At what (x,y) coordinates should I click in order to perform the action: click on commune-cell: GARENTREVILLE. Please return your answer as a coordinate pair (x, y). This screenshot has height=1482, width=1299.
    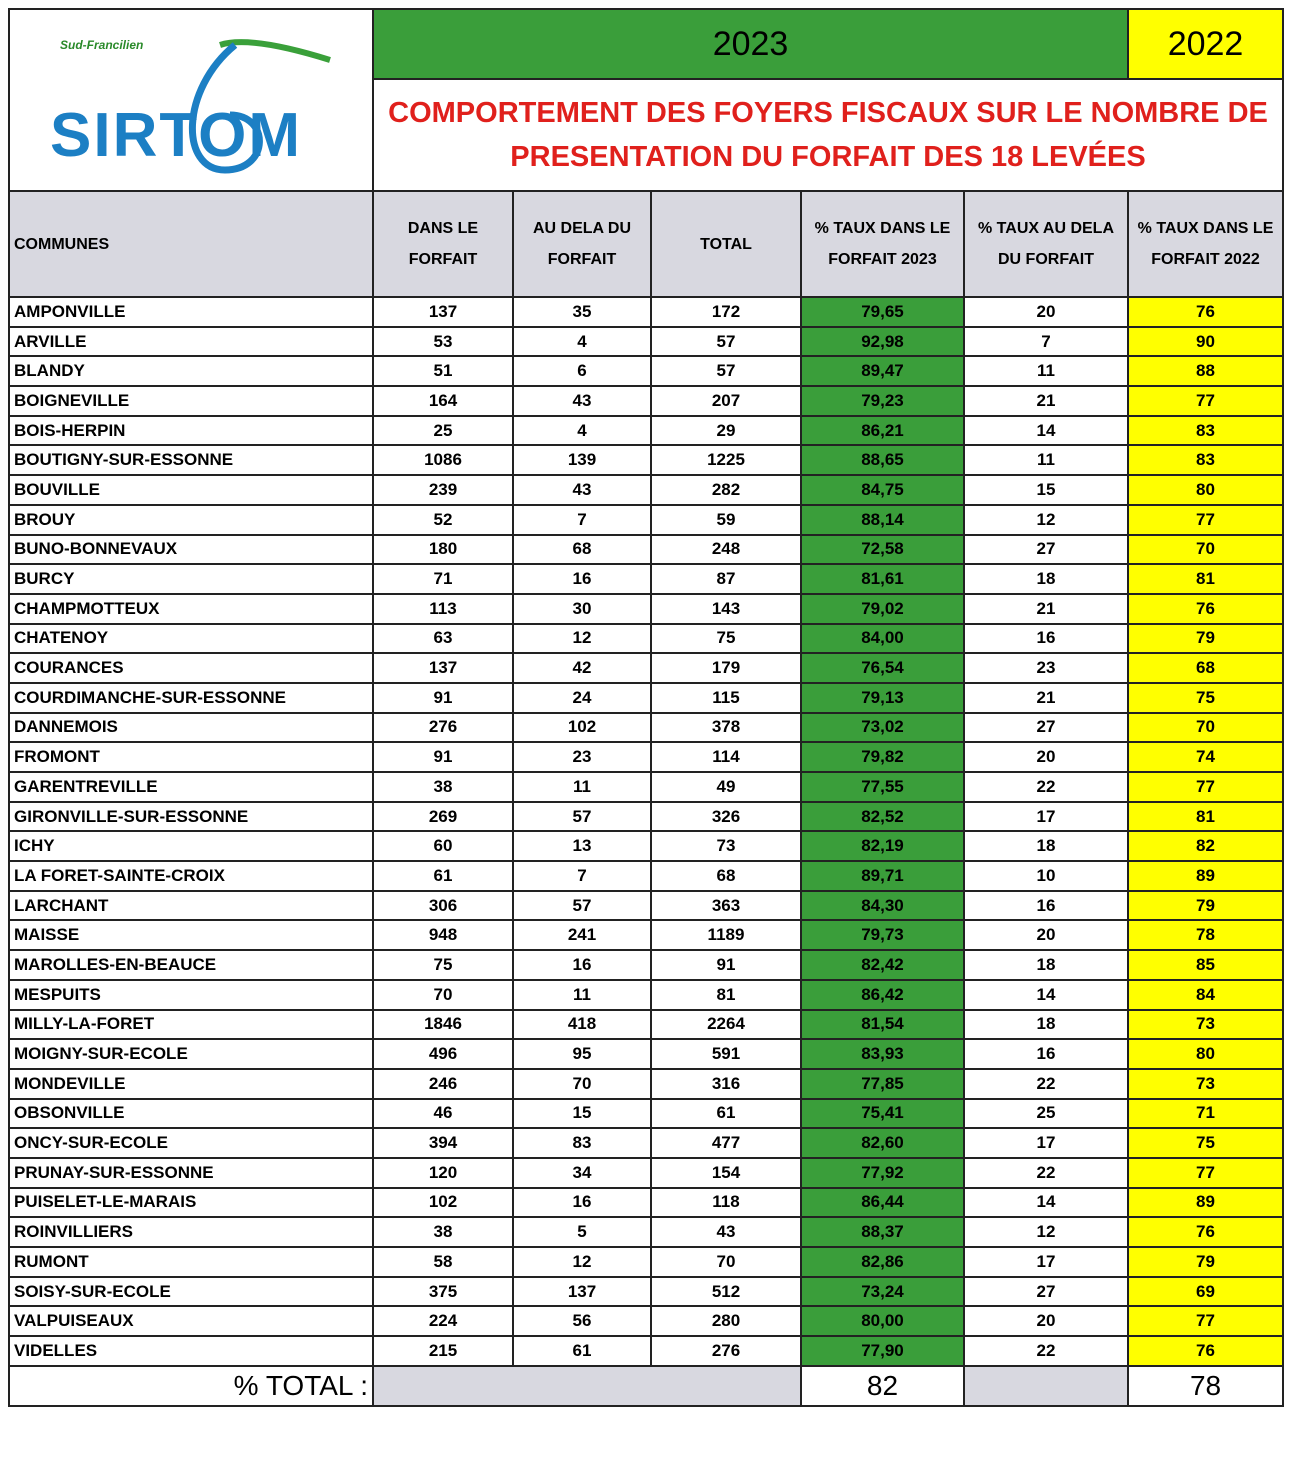
    Looking at the image, I should click on (191, 787).